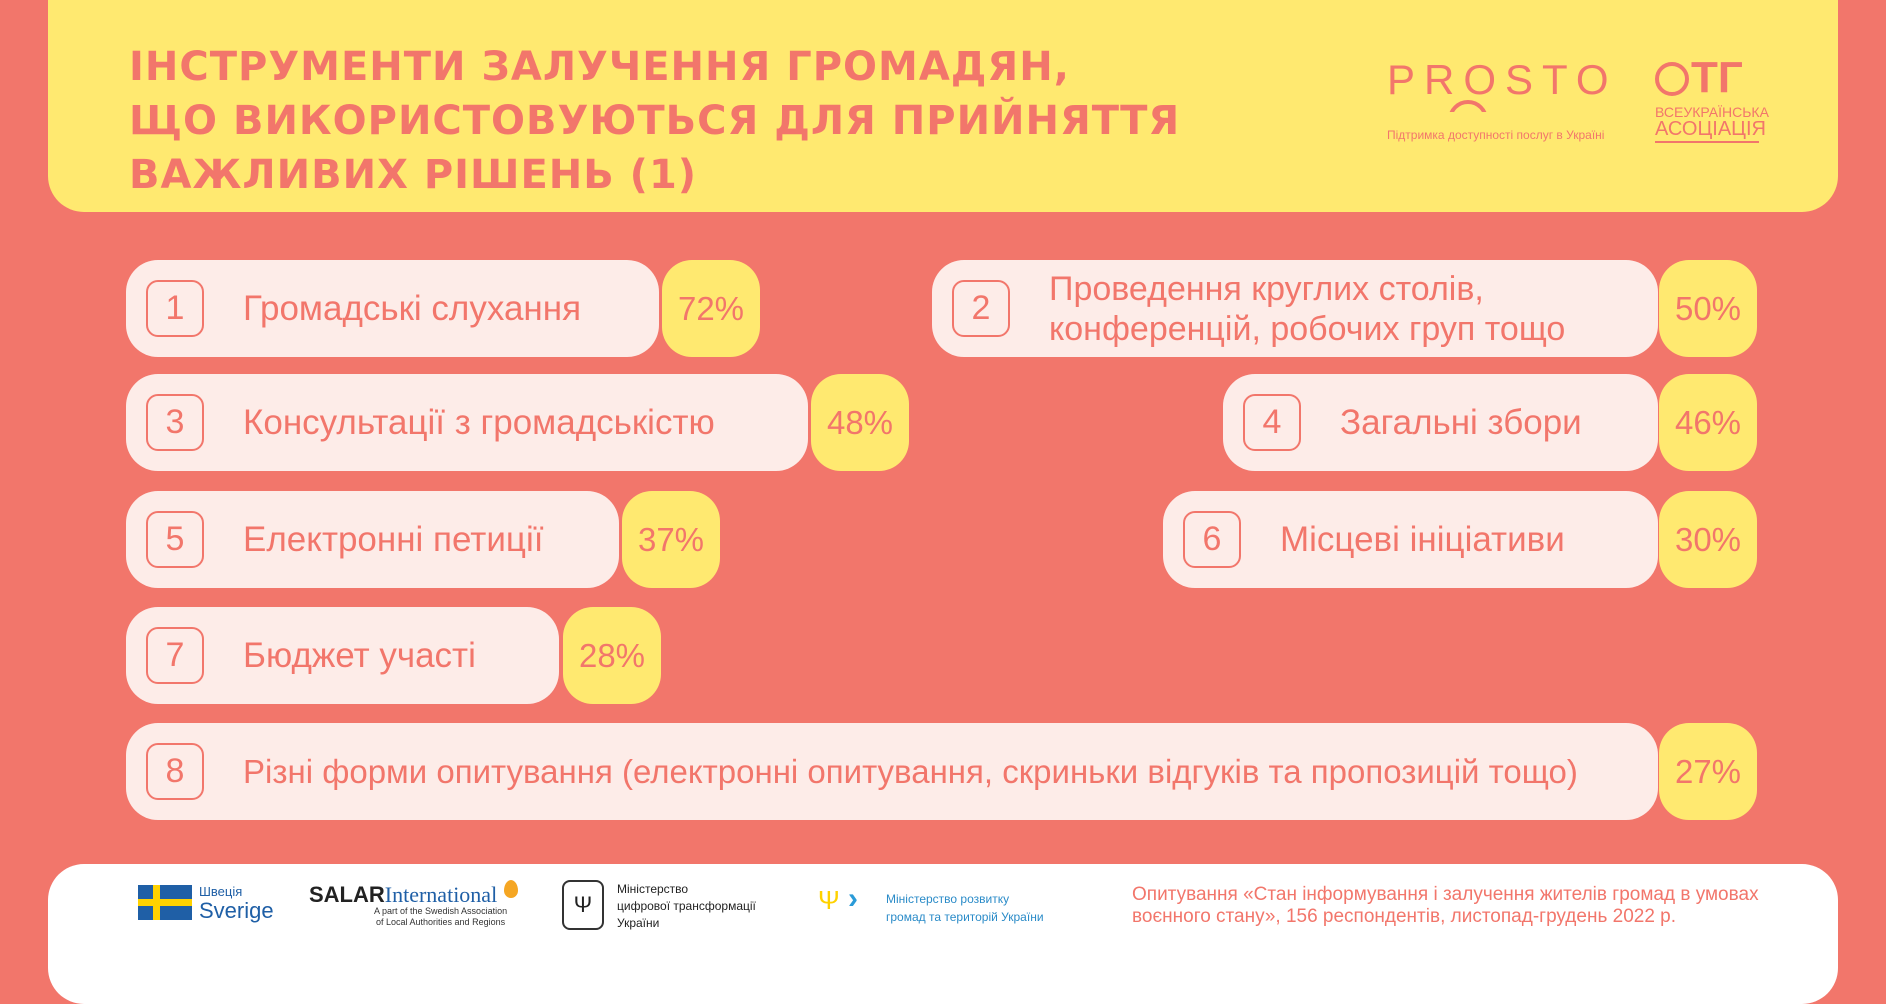  What do you see at coordinates (1710, 130) in the screenshot?
I see `otg-line2: АСОЦІАЦІЯ` at bounding box center [1710, 130].